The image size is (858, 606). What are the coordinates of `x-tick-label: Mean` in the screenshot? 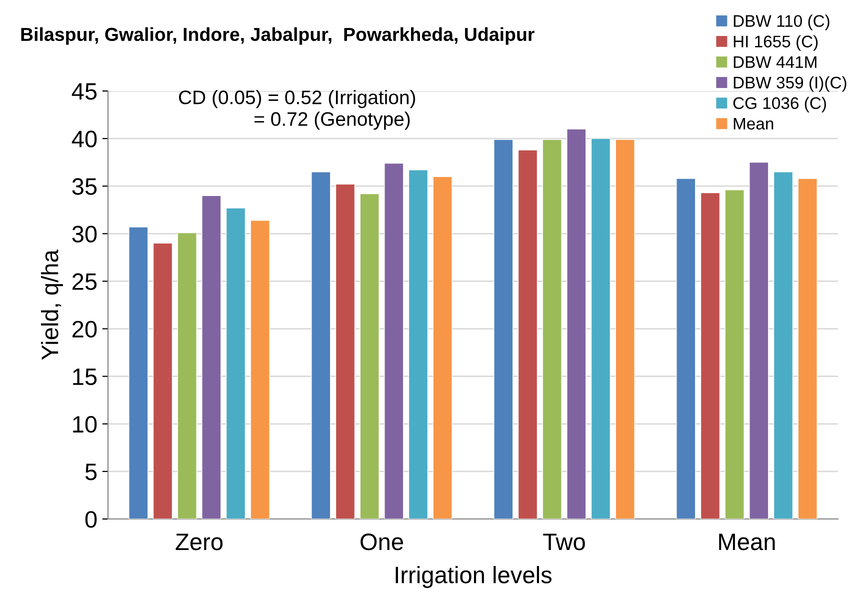 It's located at (747, 542).